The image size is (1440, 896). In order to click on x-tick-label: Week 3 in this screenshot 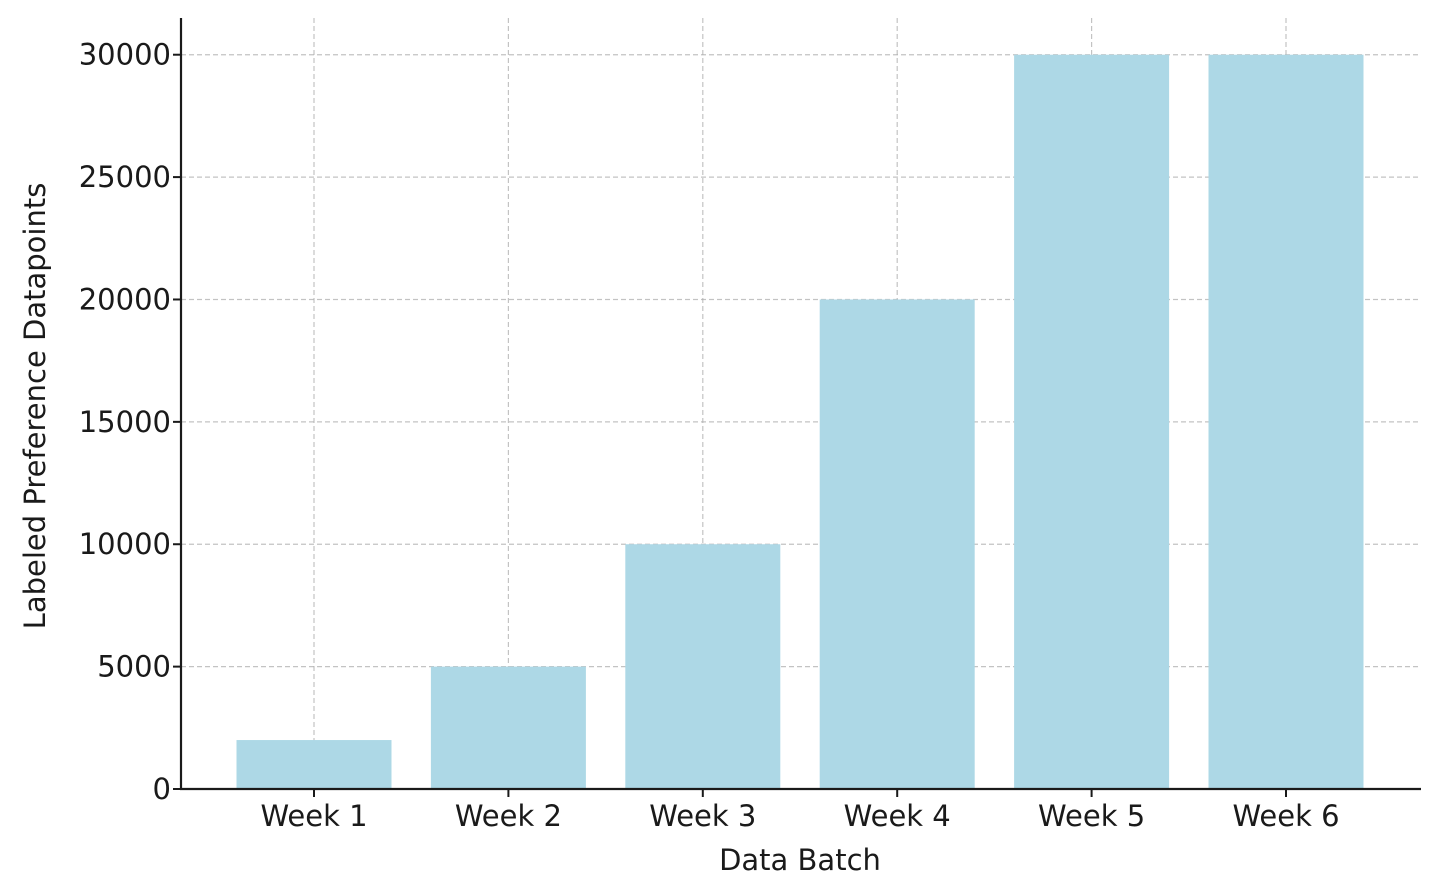, I will do `click(702, 816)`.